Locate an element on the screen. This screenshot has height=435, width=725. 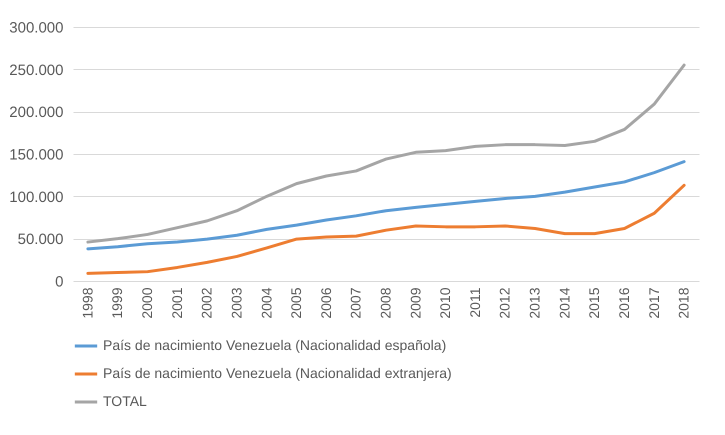
y-tick-label: 300.000 is located at coordinates (36, 28).